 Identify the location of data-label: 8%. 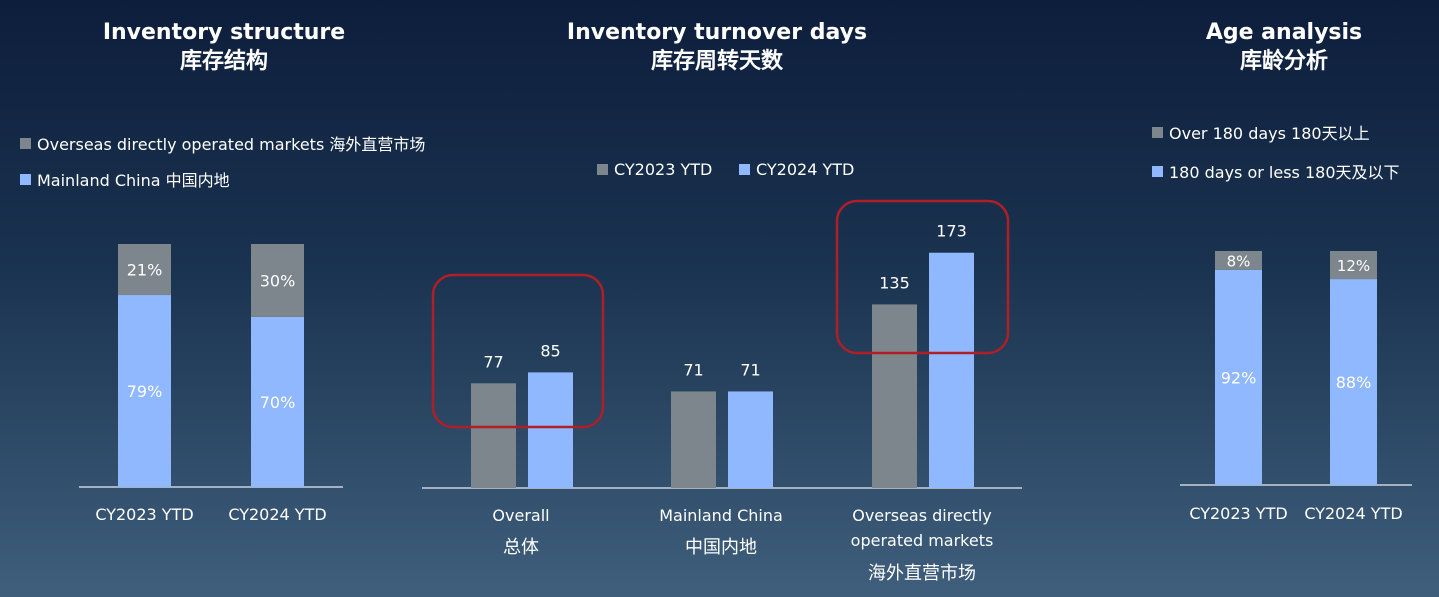
(1239, 261).